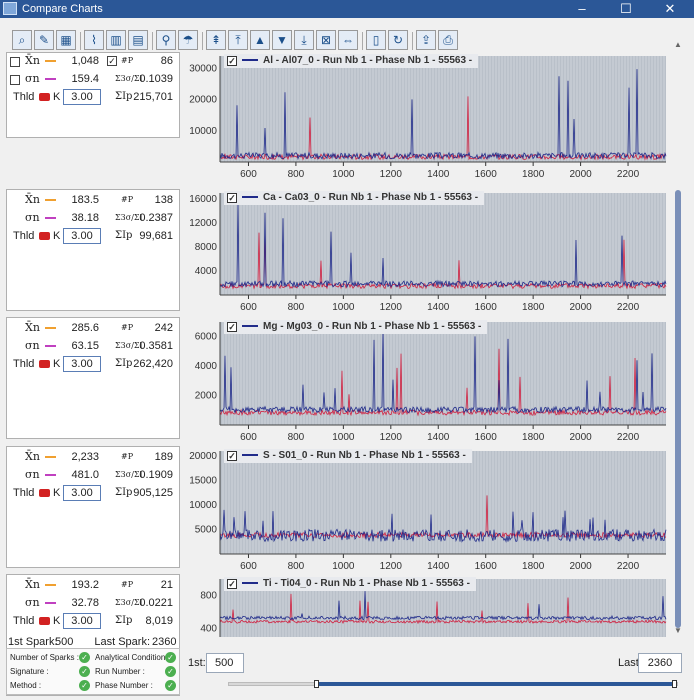  I want to click on summary-item-label: Run Number :, so click(120, 671).